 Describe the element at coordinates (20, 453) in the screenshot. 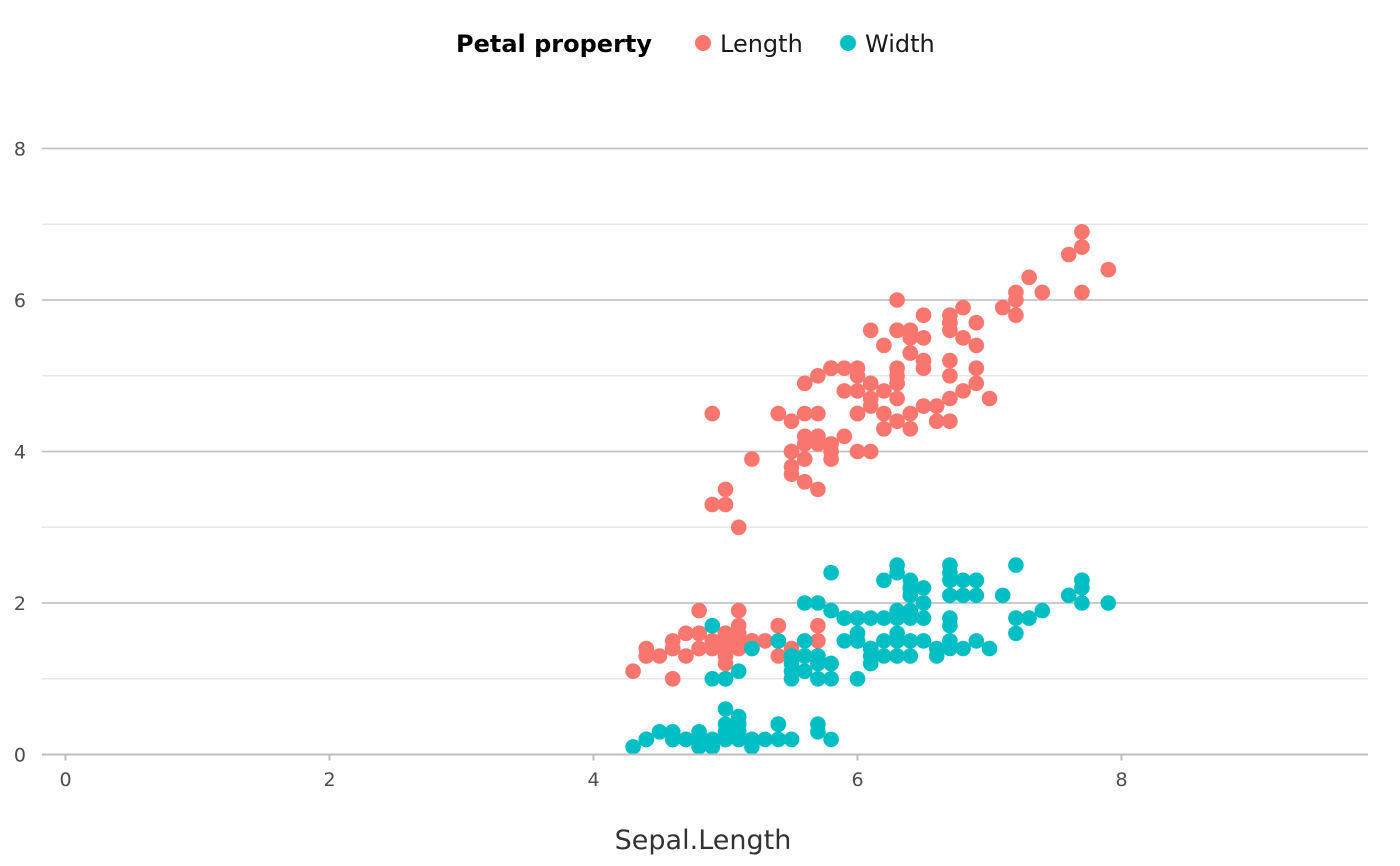

I see `y-axis-ticks: 0 2 4 6 8` at that location.